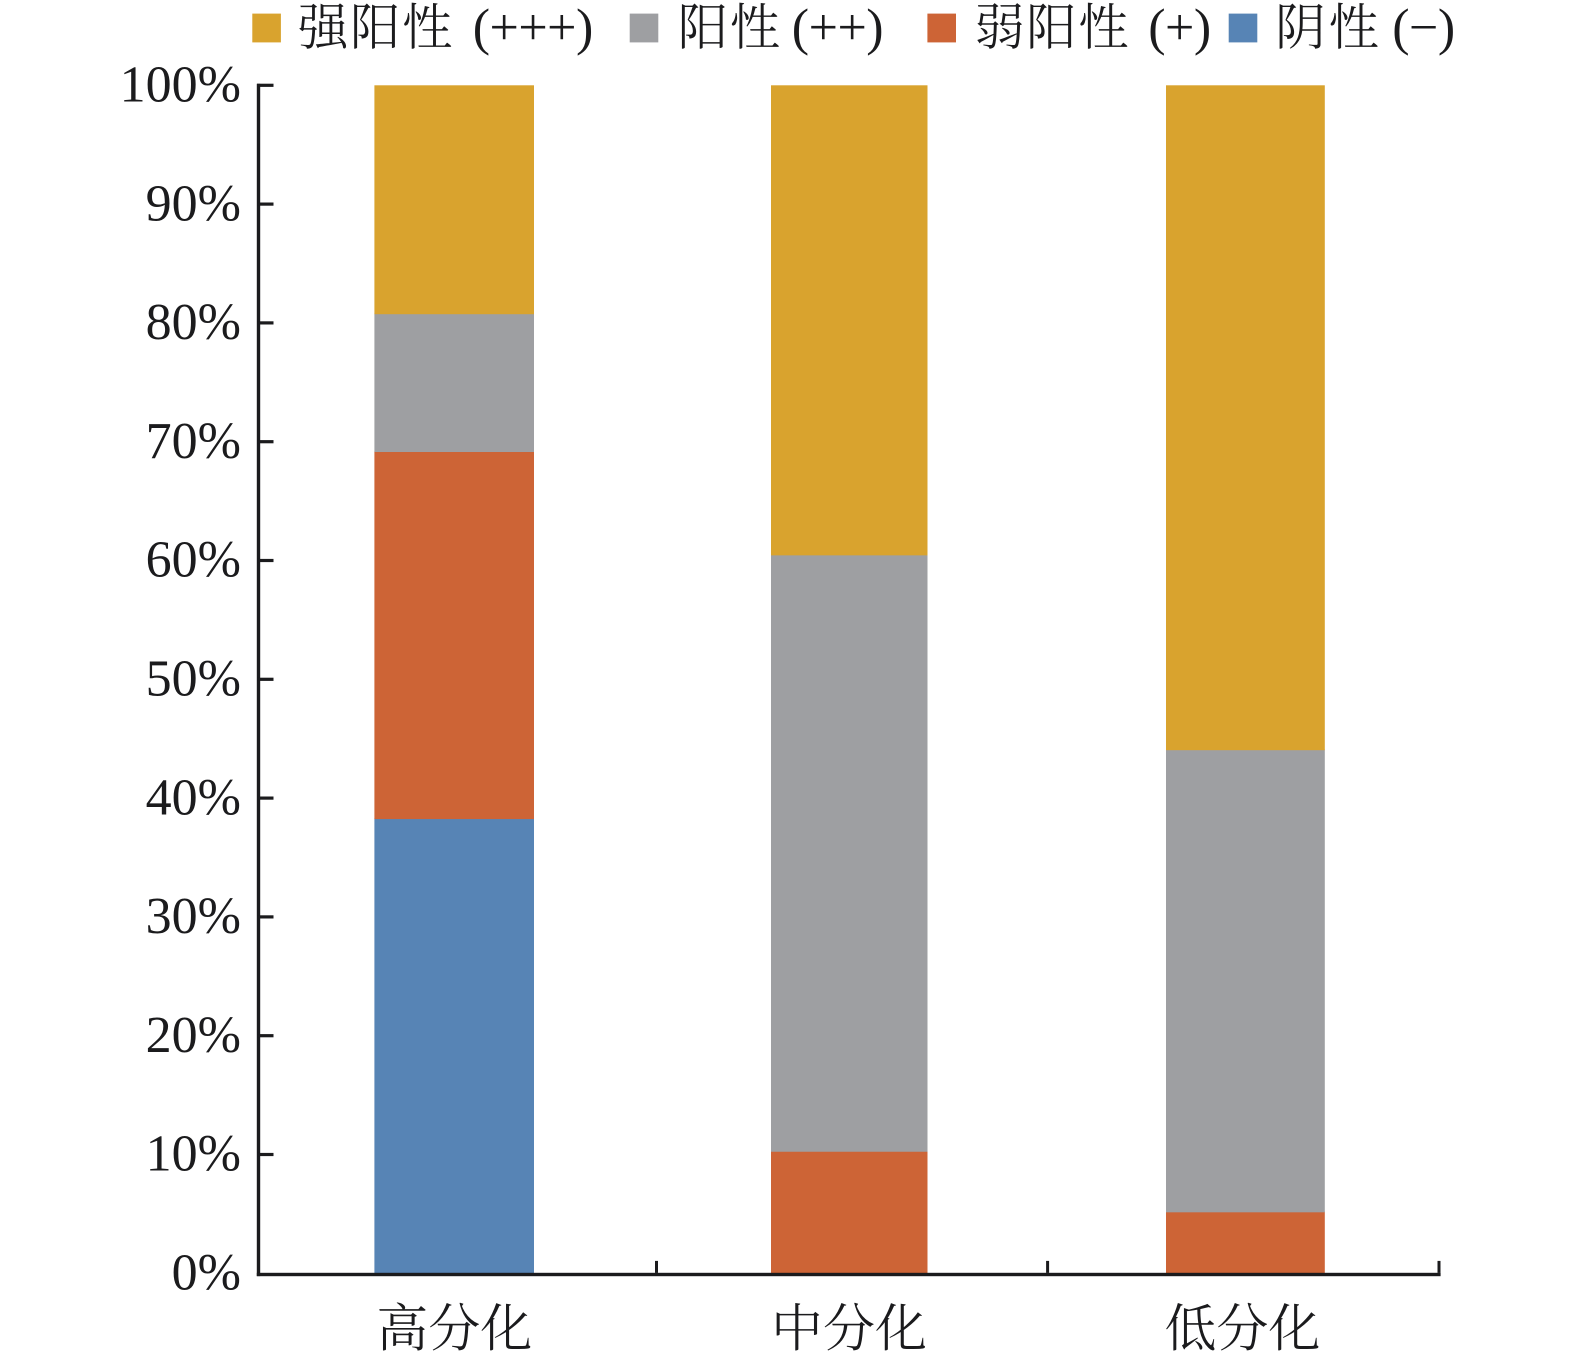  What do you see at coordinates (180, 85) in the screenshot?
I see `svg-text: 100%` at bounding box center [180, 85].